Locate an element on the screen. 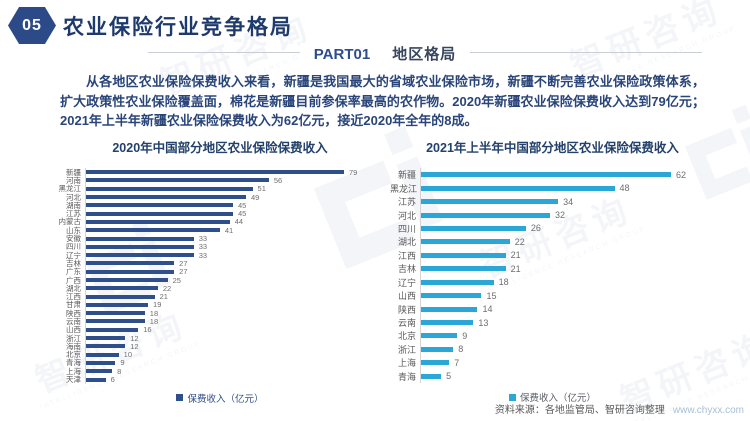  value-label: 18 is located at coordinates (154, 313).